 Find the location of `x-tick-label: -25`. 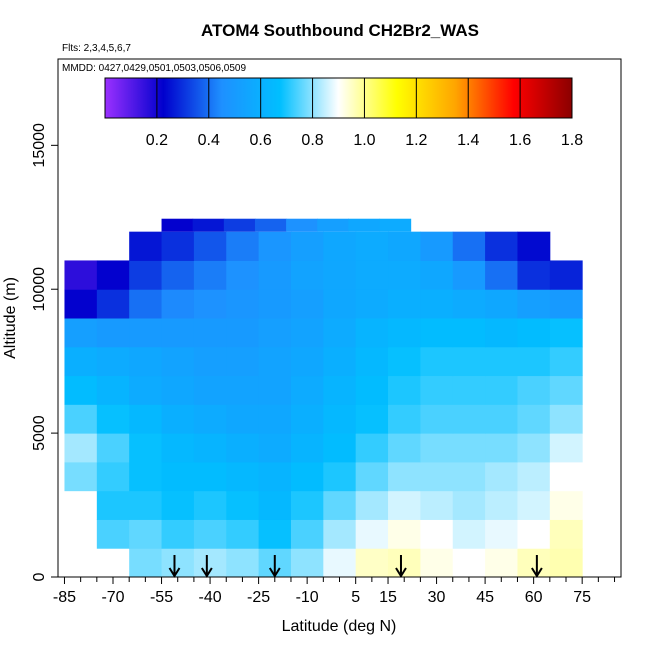

x-tick-label: -25 is located at coordinates (258, 597).